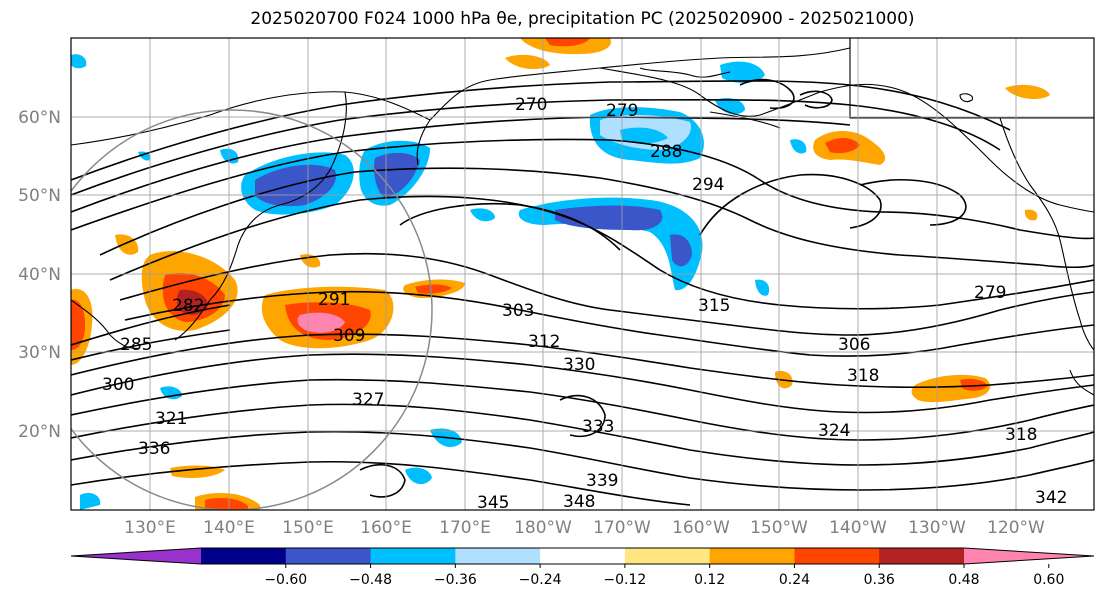  Describe the element at coordinates (834, 431) in the screenshot. I see `contour-label: 324` at that location.